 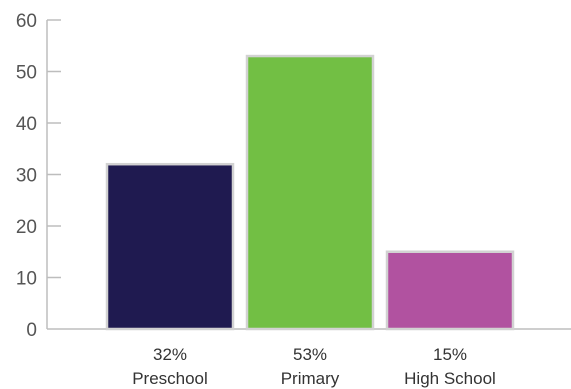 I want to click on data-label: 53%, so click(x=310, y=354).